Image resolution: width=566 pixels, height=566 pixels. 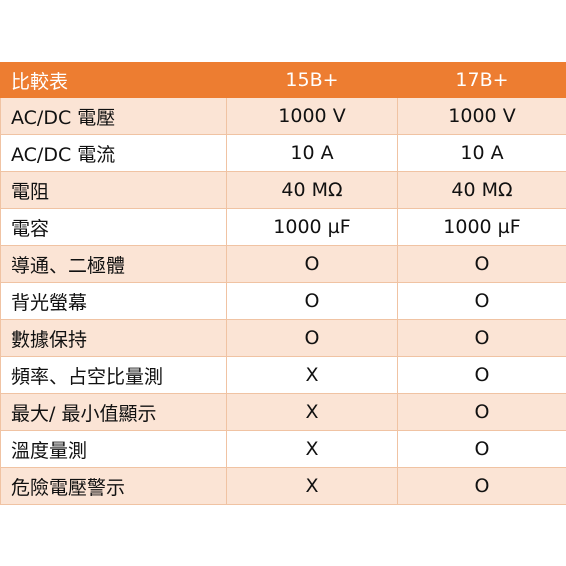 I want to click on feature-cell: 導通、二極體, so click(x=113, y=264).